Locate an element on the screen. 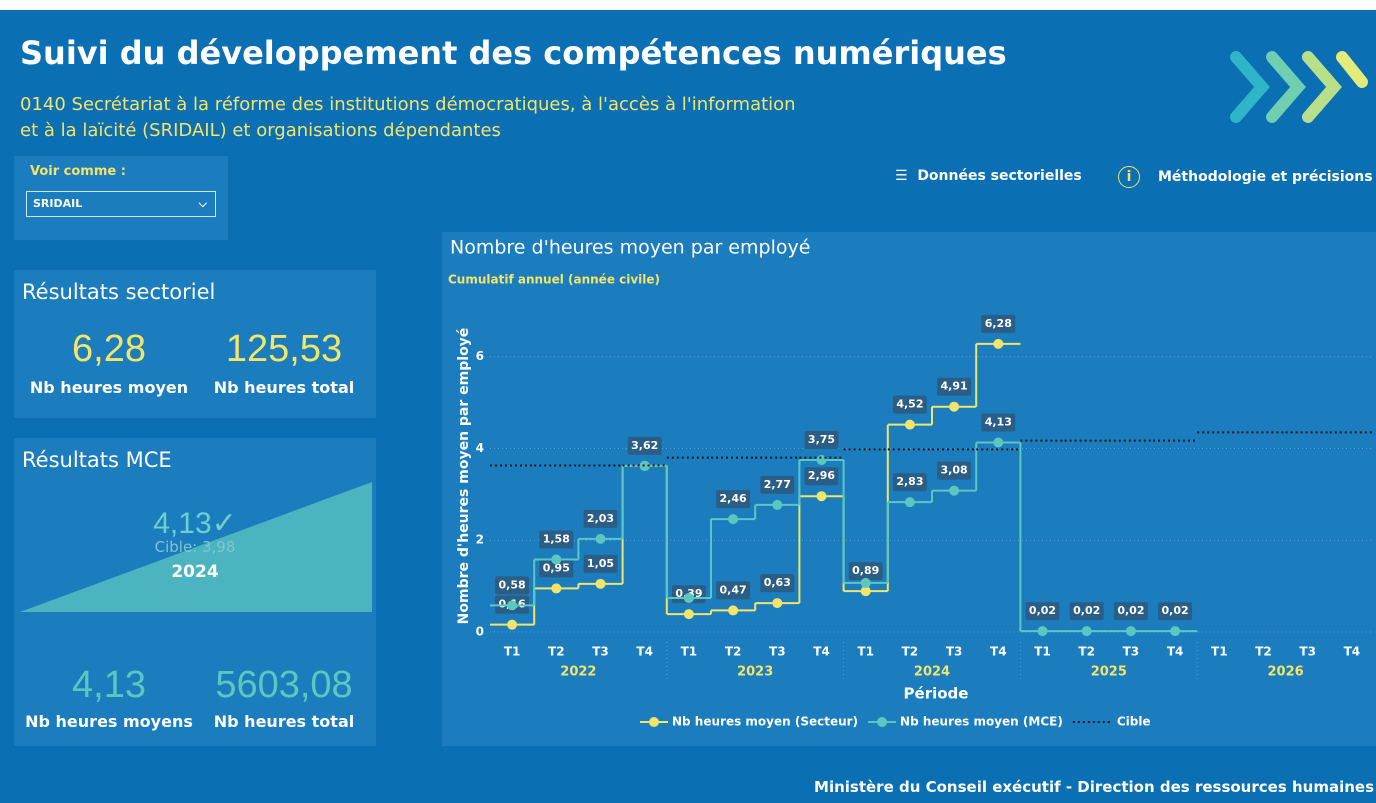 The height and width of the screenshot is (803, 1376). gauge-value: 4,13✓ is located at coordinates (195, 523).